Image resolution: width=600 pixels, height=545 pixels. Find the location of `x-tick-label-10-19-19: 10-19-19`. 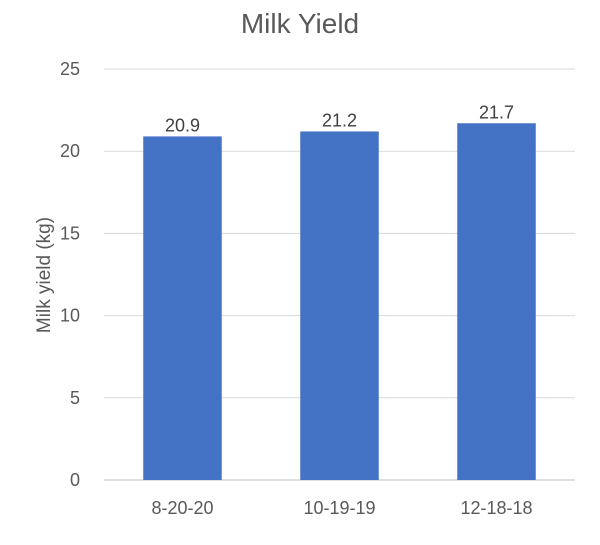

x-tick-label-10-19-19: 10-19-19 is located at coordinates (339, 508).